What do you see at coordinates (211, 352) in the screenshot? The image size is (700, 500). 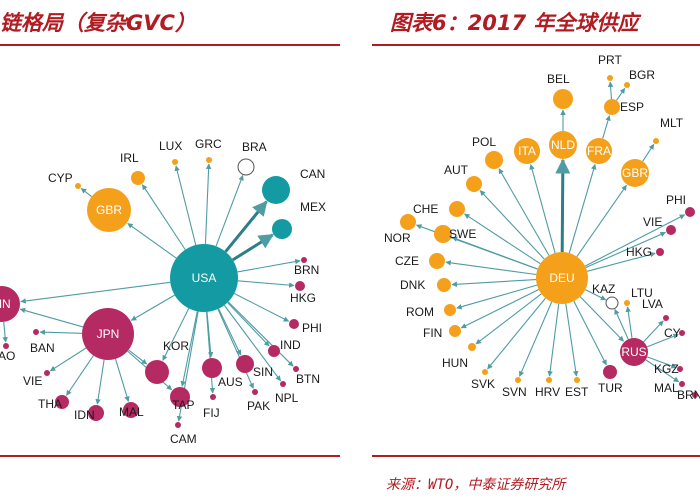 I see `left_network-edge-USA-FIJ` at bounding box center [211, 352].